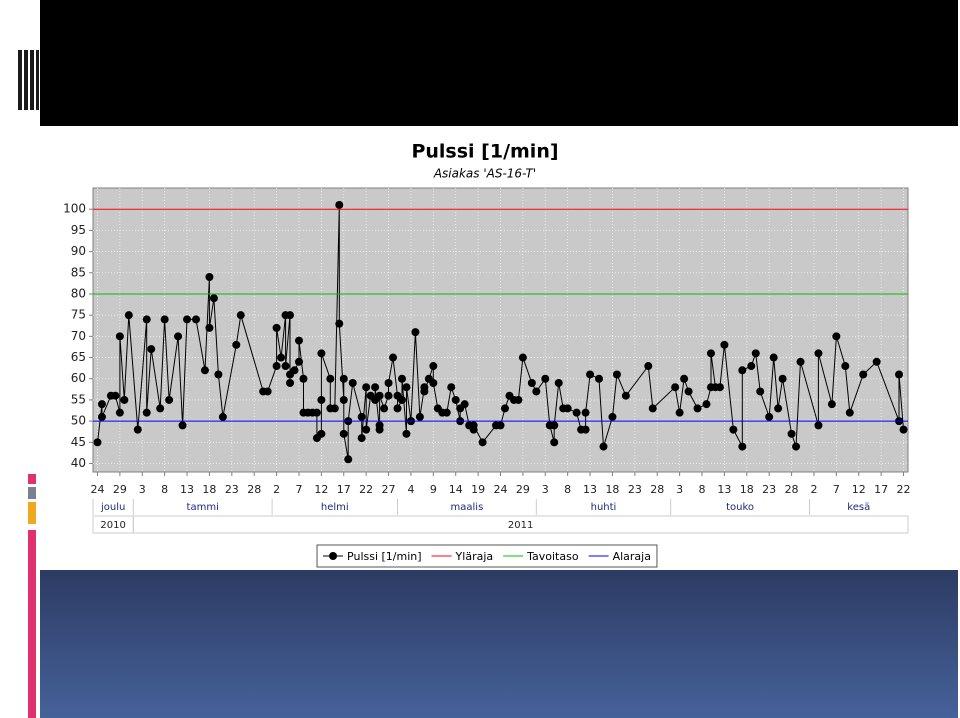 The height and width of the screenshot is (718, 960). I want to click on y-tick-label: 45, so click(78, 442).